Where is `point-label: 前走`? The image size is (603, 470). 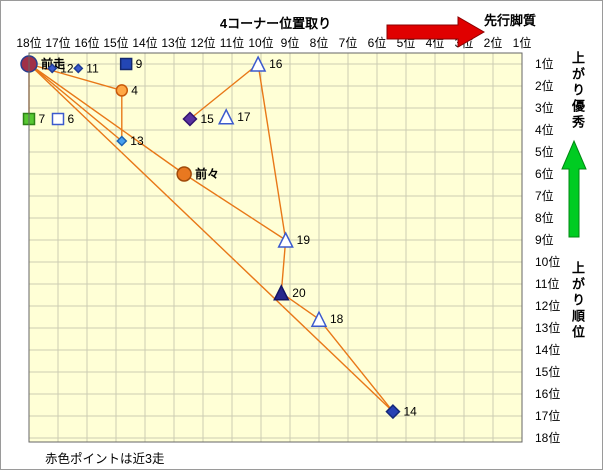
point-label: 前走 is located at coordinates (53, 63).